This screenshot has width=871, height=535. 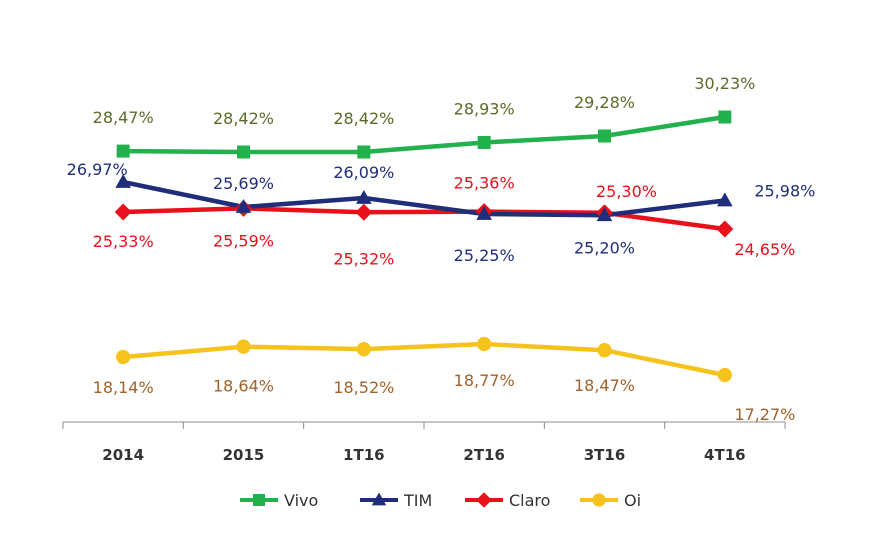 I want to click on point-tim-2t16, so click(x=484, y=212).